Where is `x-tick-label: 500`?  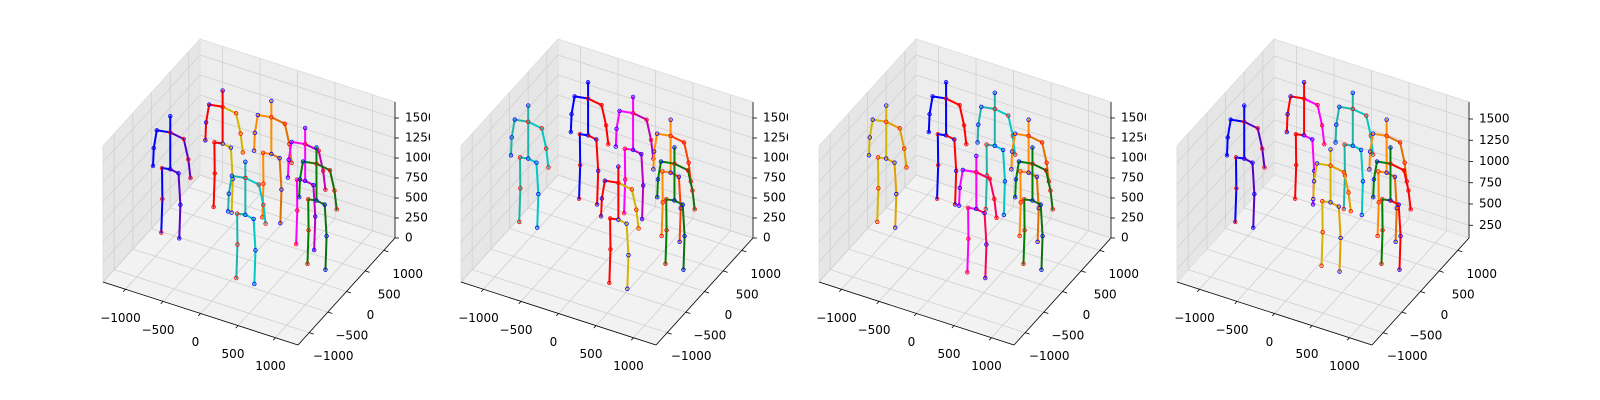
x-tick-label: 500 is located at coordinates (1307, 354).